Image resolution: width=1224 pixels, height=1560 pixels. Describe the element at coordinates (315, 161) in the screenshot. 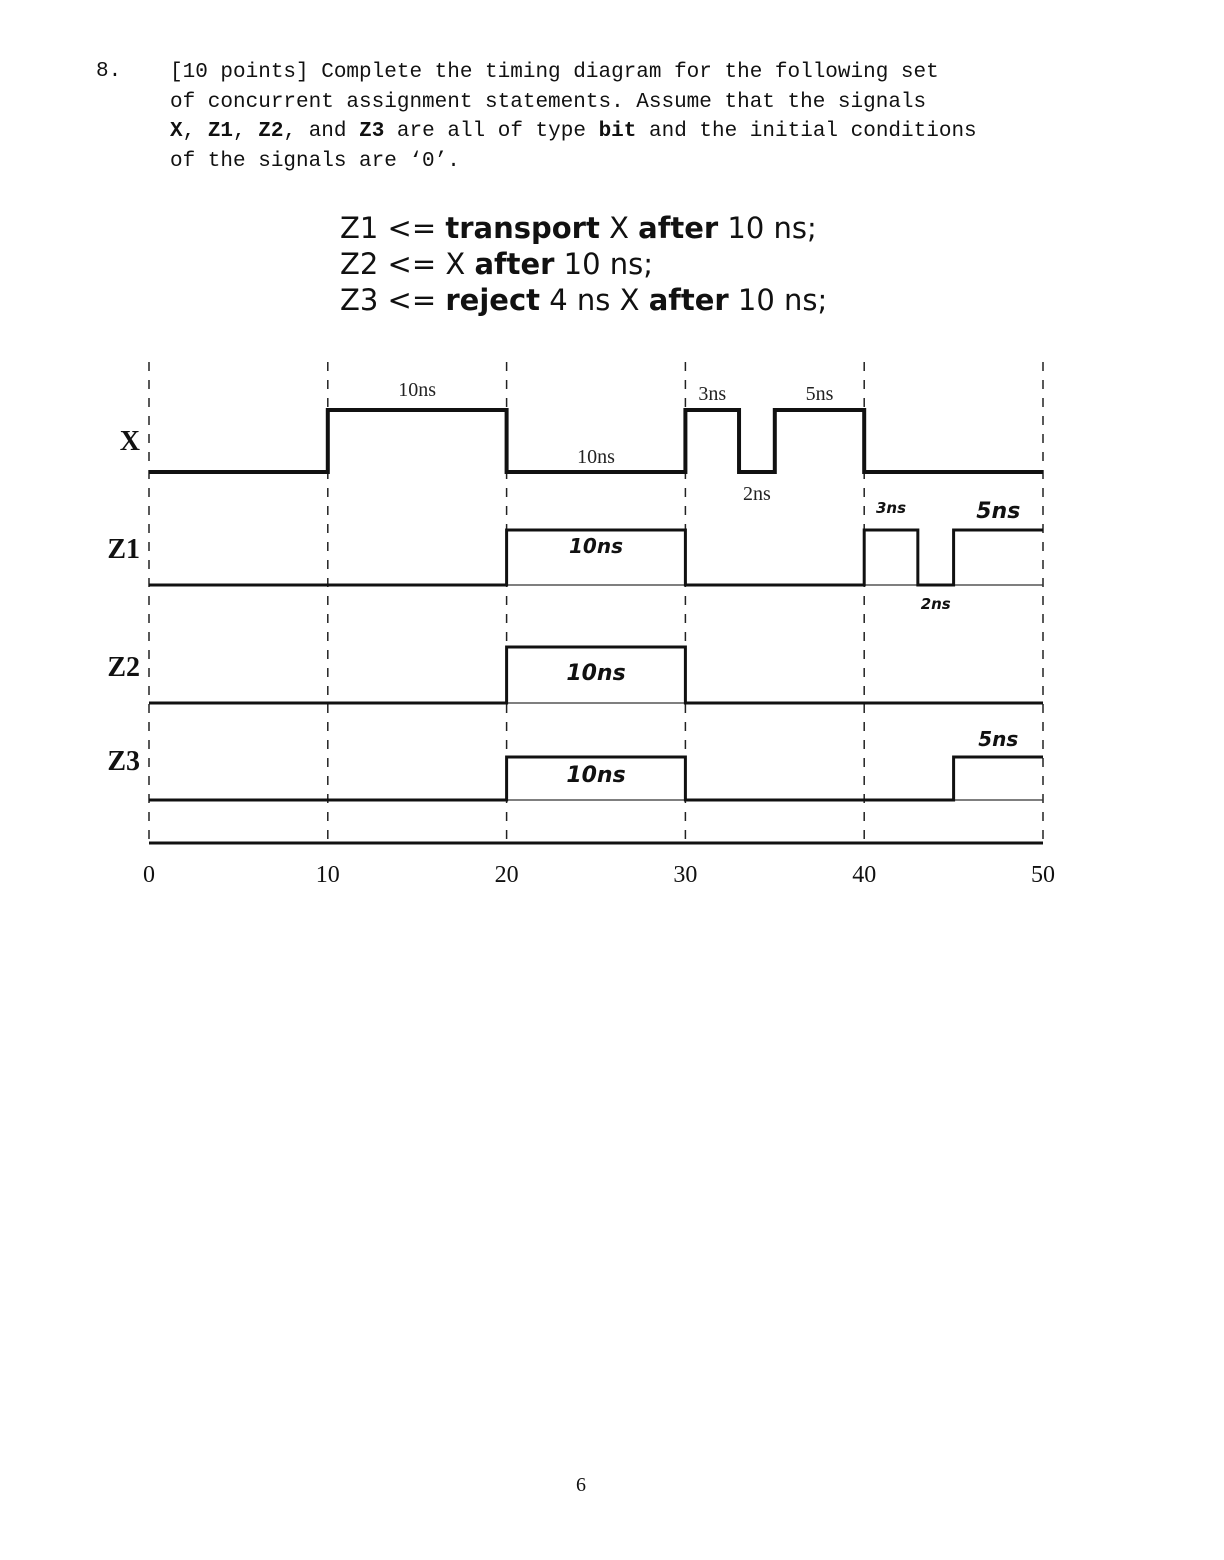

I see `question-line-4: of the signals are ‘0’.` at that location.